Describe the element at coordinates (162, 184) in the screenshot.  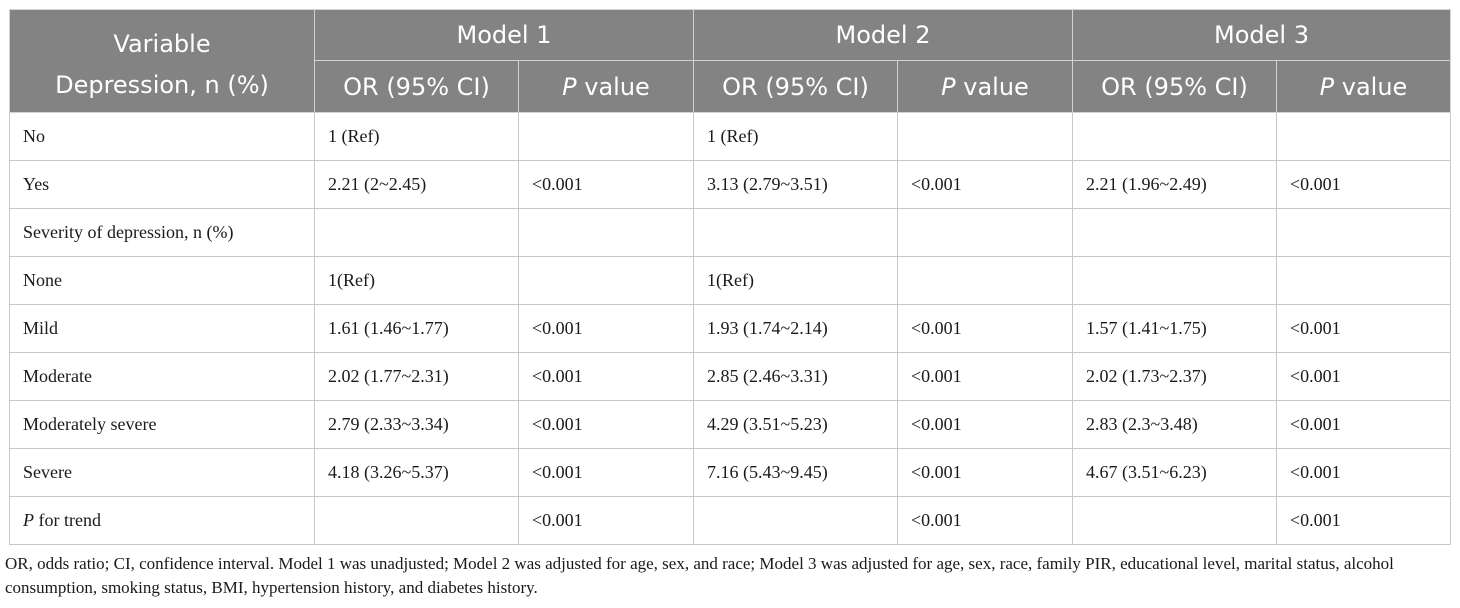
I see `row-label: Yes` at that location.